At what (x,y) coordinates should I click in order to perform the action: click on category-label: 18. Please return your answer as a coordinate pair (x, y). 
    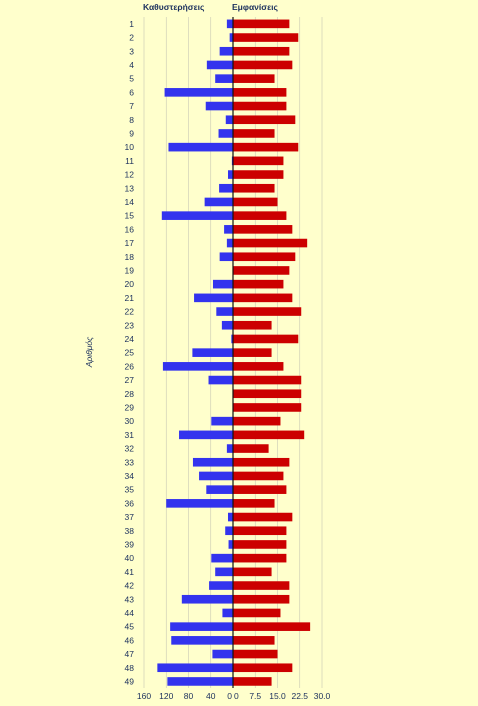
    Looking at the image, I should click on (130, 257).